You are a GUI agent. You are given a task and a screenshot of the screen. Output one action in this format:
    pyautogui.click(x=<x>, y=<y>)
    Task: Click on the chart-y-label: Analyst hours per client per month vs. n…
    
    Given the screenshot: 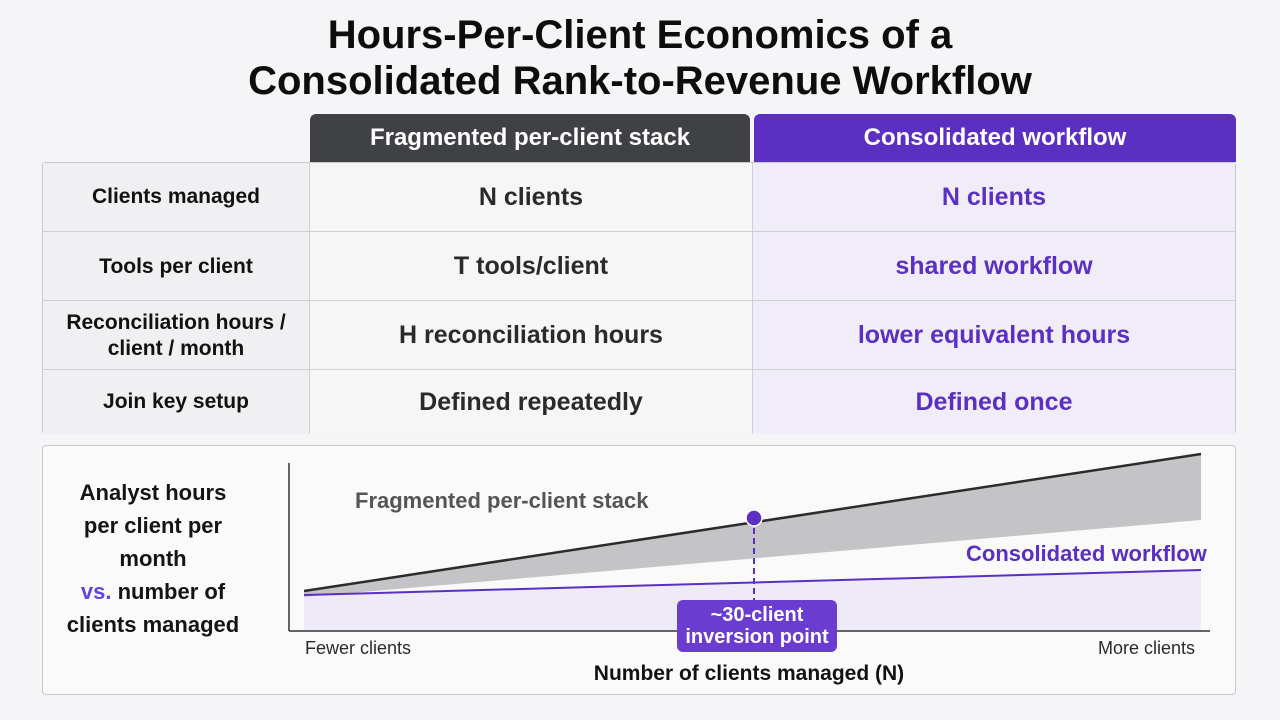 What is the action you would take?
    pyautogui.click(x=153, y=558)
    